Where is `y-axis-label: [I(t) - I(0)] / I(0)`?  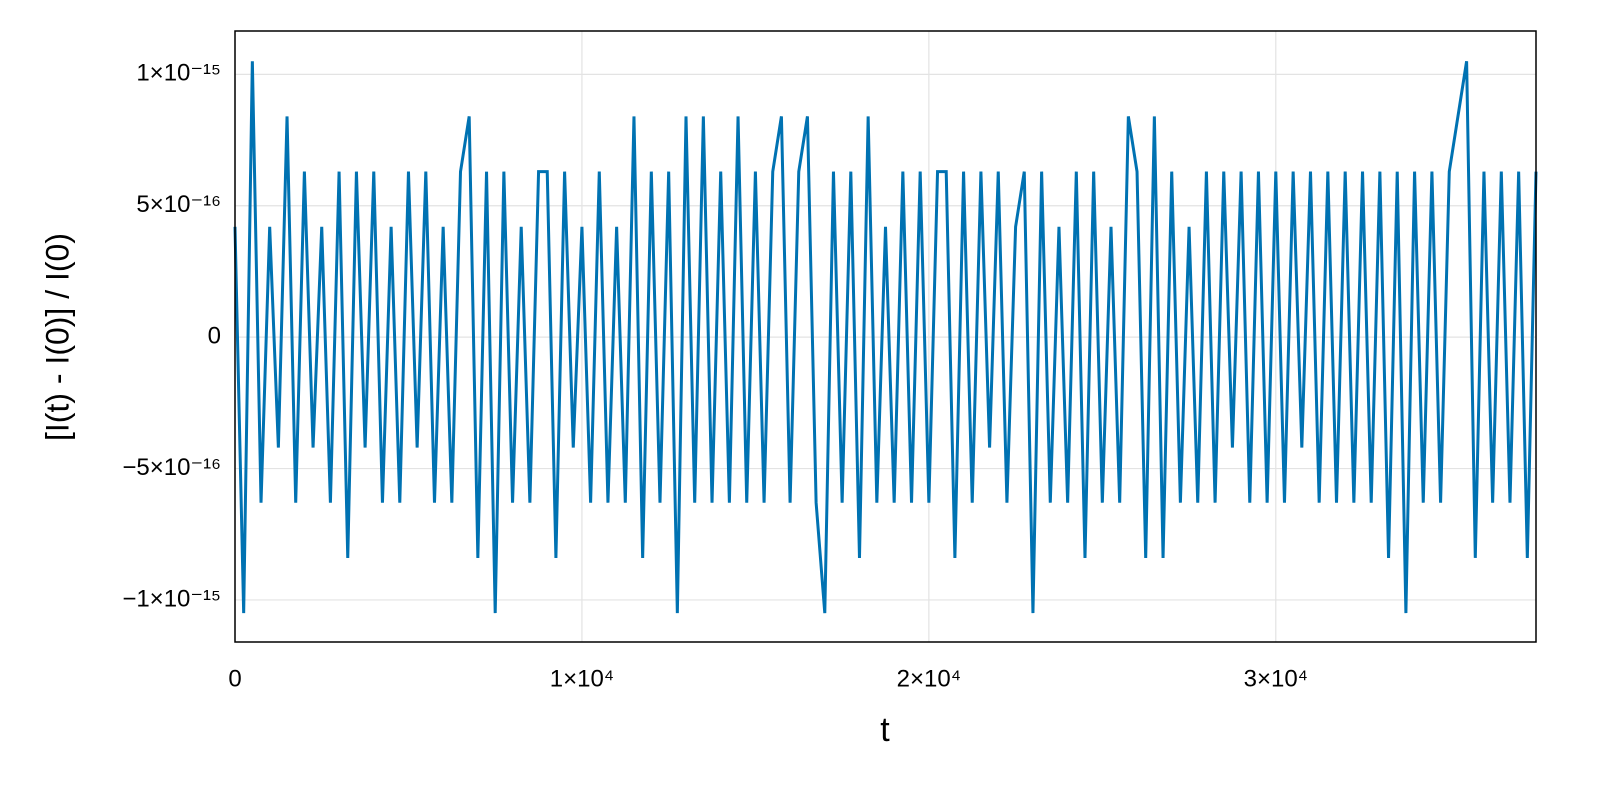 y-axis-label: [I(t) - I(0)] / I(0) is located at coordinates (57, 337).